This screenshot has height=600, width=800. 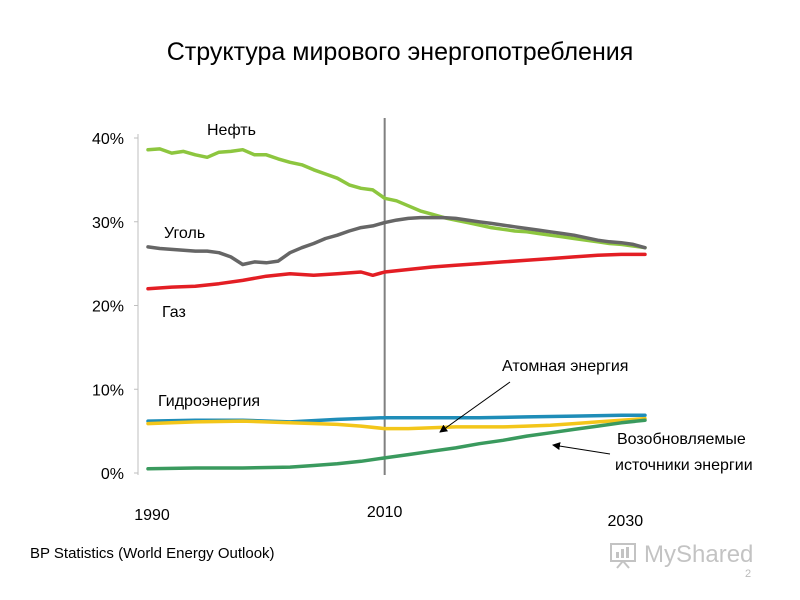 I want to click on series-label: Газ, so click(x=174, y=312).